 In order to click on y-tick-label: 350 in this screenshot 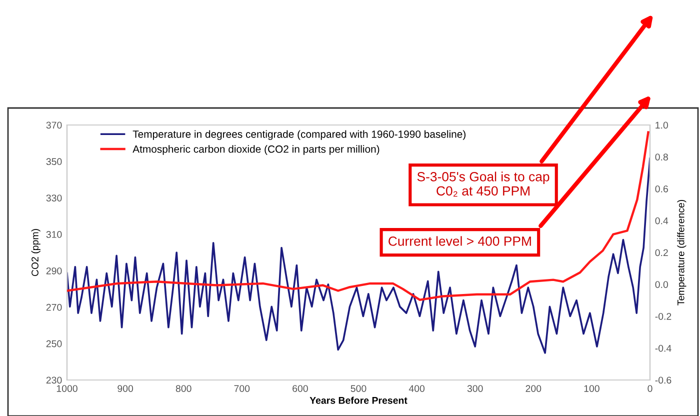, I will do `click(54, 162)`.